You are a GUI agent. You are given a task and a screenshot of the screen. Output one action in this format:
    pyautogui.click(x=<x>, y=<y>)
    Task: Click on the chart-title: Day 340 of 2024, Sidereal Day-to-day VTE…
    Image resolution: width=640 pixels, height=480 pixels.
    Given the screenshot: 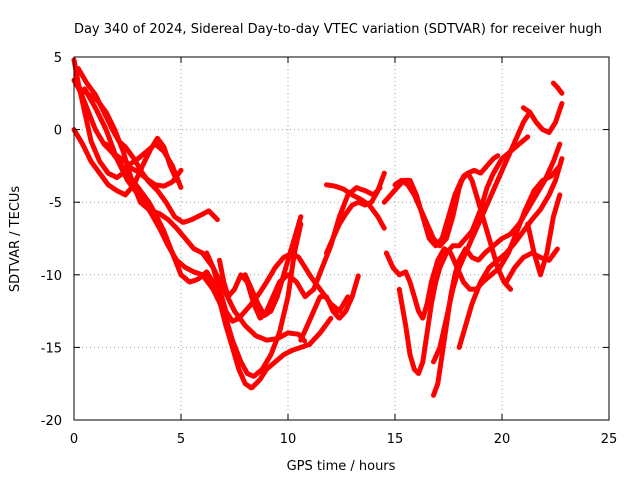 What is the action you would take?
    pyautogui.click(x=338, y=29)
    